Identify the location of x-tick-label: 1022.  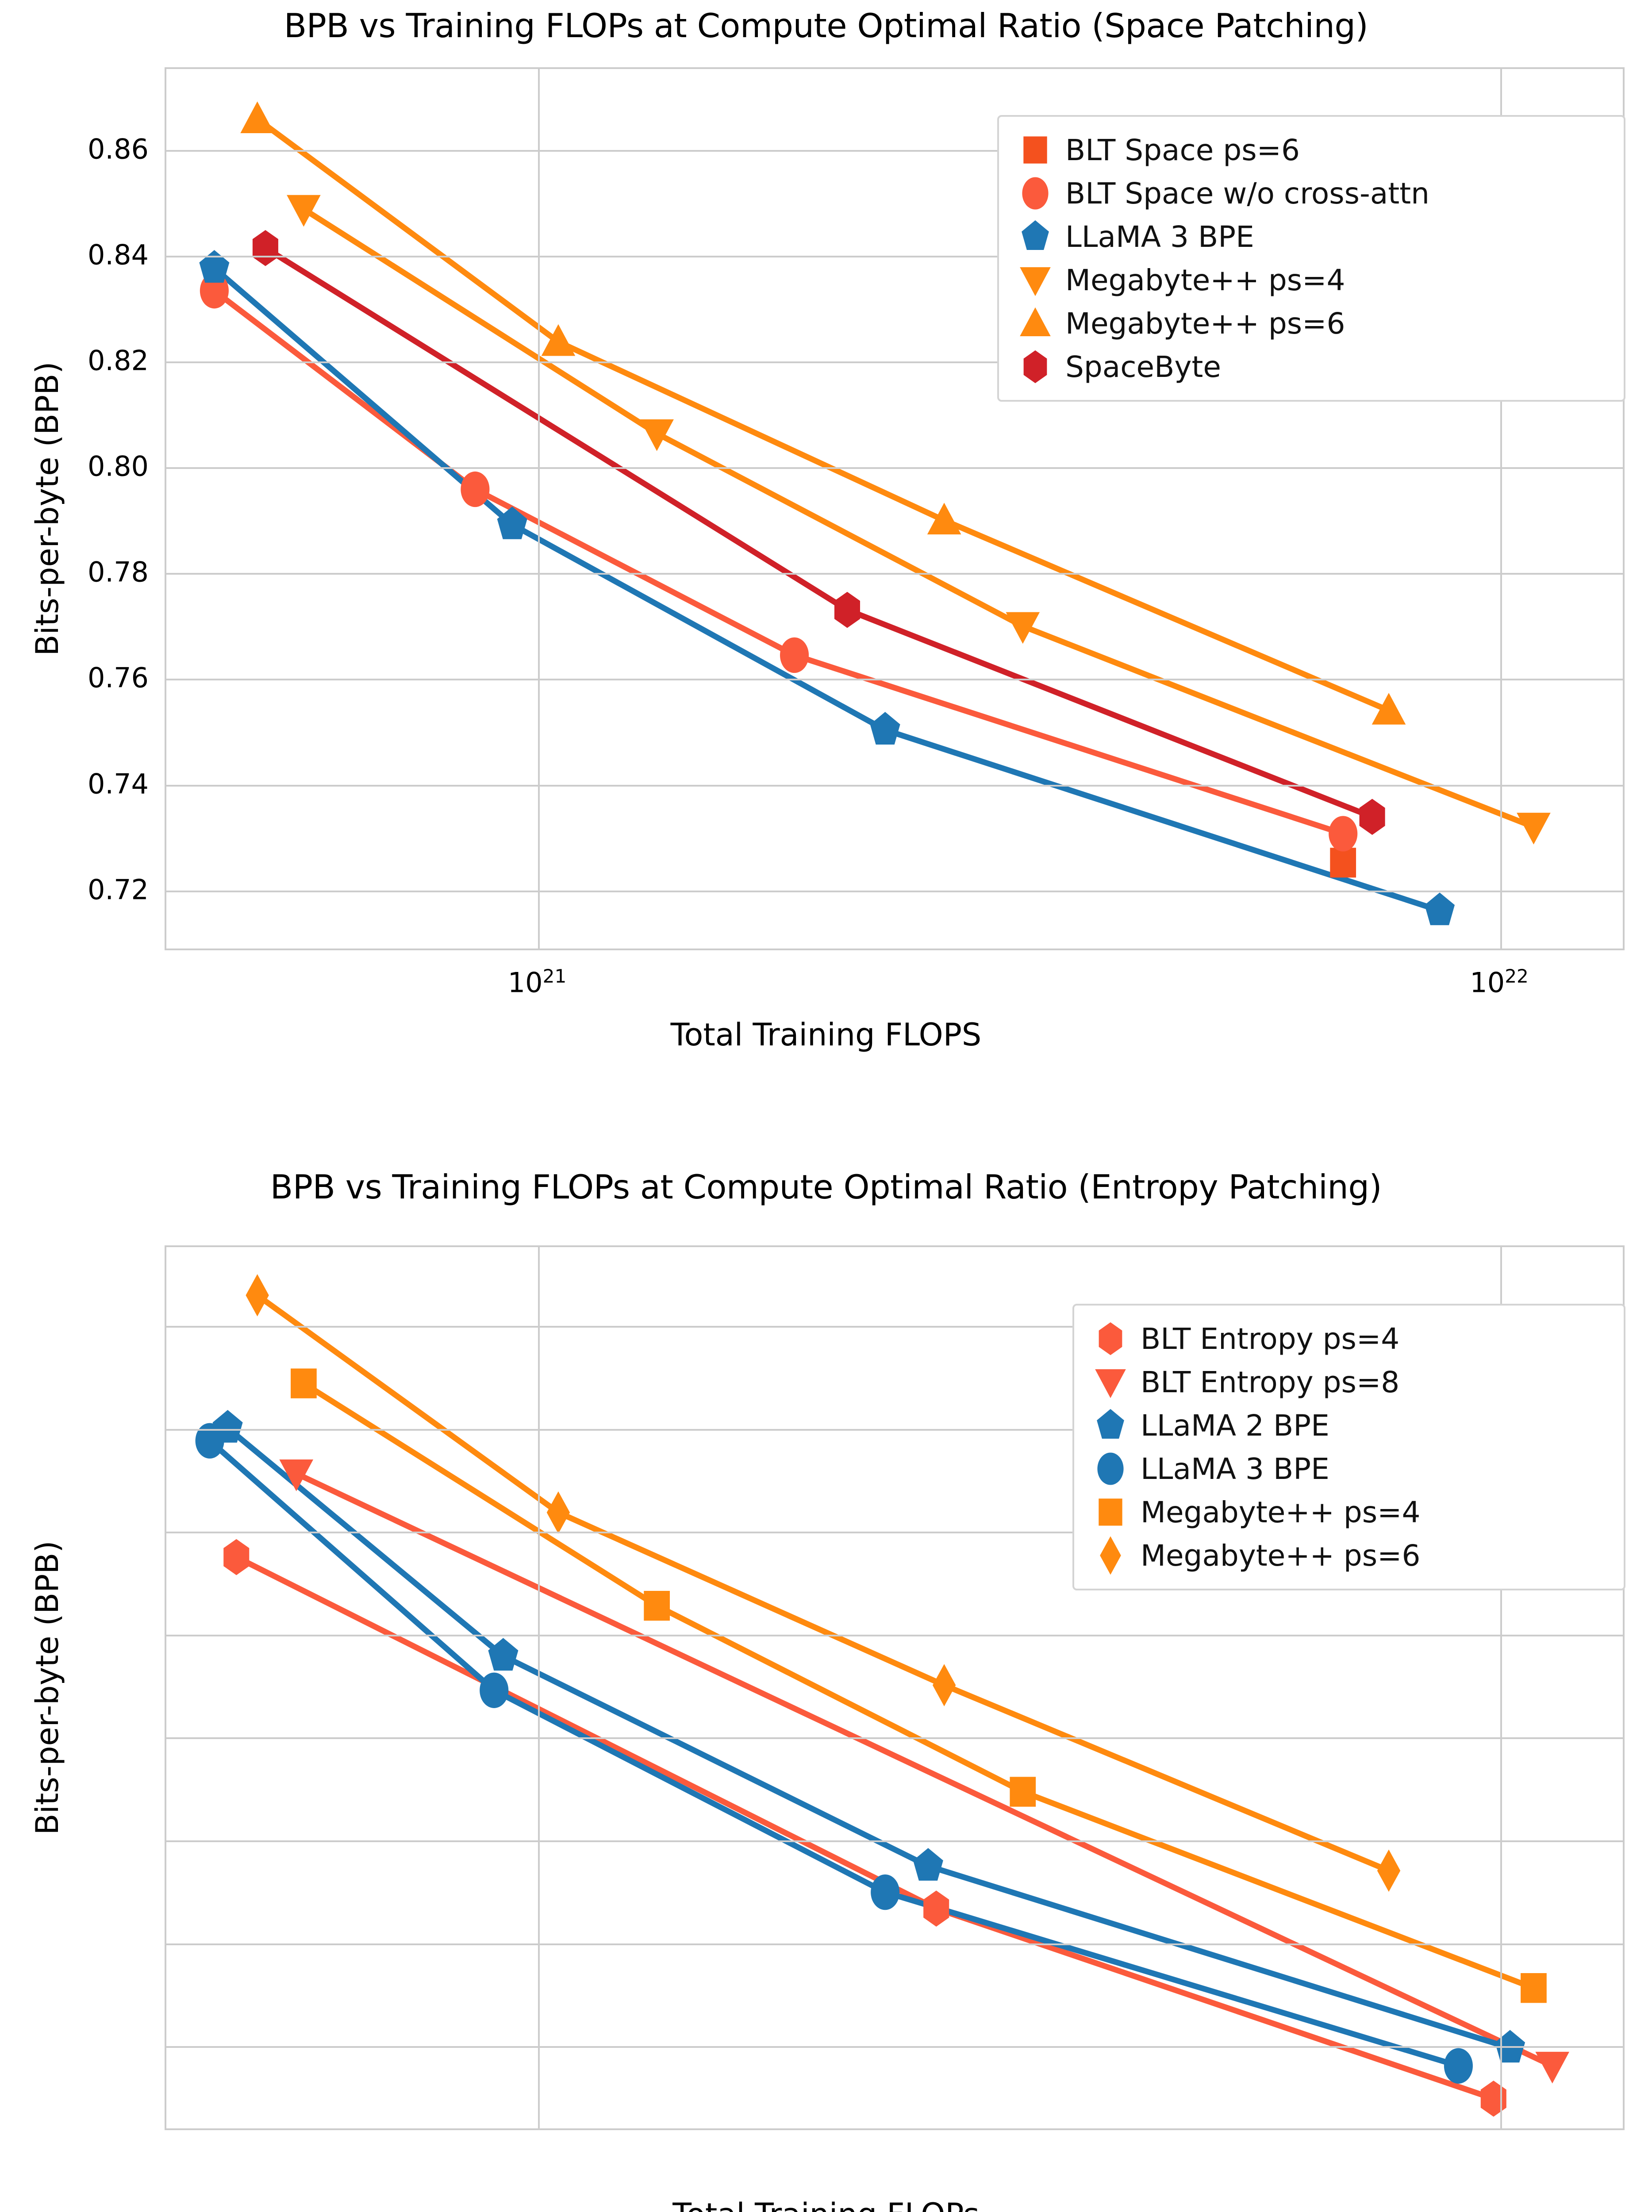
(1499, 982).